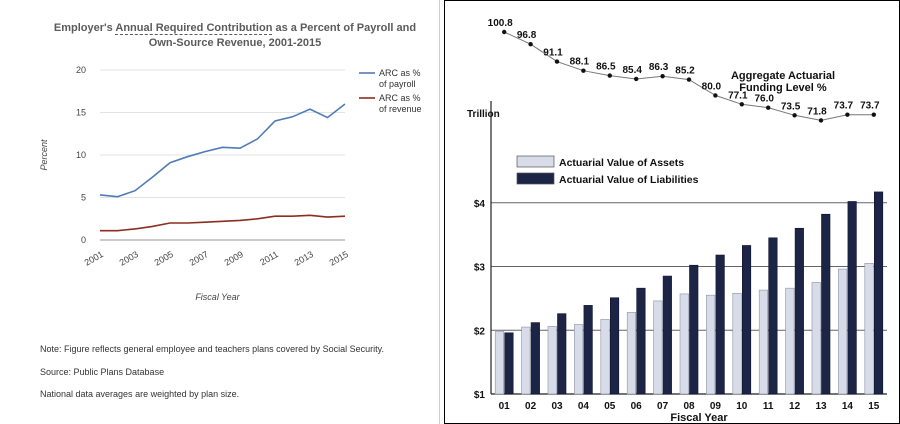  Describe the element at coordinates (689, 406) in the screenshot. I see `x-tick-label: 08` at that location.